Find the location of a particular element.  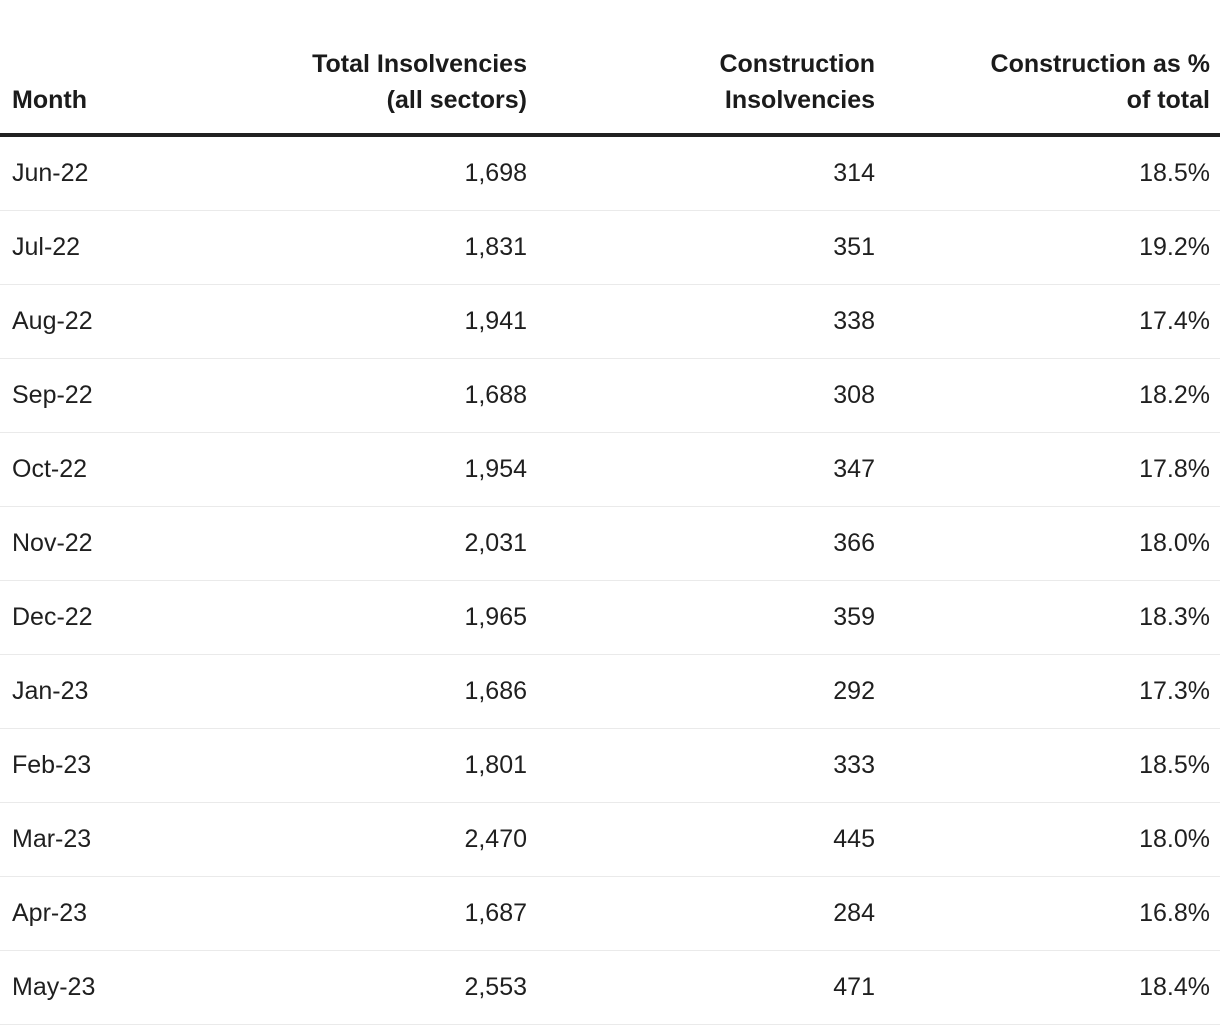

cell-month: Jan-23 is located at coordinates (90, 691).